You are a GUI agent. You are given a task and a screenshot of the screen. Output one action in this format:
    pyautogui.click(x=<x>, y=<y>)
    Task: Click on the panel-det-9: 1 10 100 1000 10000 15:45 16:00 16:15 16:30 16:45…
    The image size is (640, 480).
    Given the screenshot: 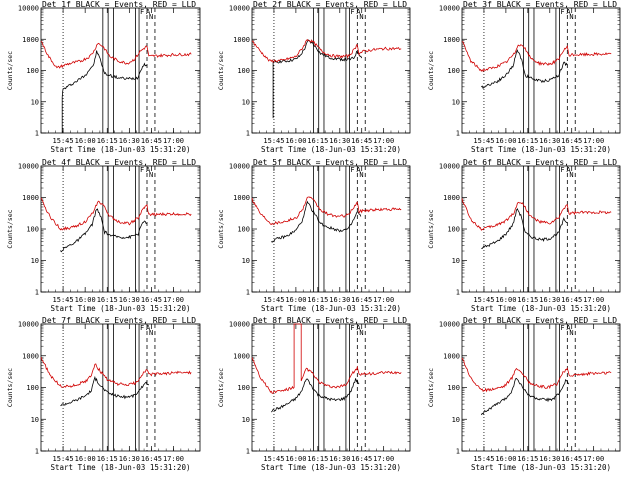 What is the action you would take?
    pyautogui.click(x=524, y=394)
    